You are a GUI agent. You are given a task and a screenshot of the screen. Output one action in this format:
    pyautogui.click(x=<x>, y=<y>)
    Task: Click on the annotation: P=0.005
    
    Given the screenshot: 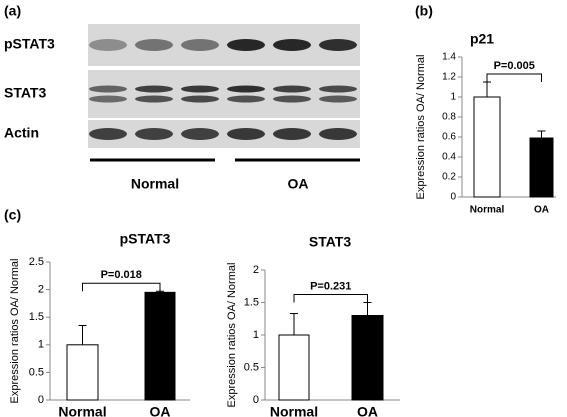 What is the action you would take?
    pyautogui.click(x=514, y=66)
    